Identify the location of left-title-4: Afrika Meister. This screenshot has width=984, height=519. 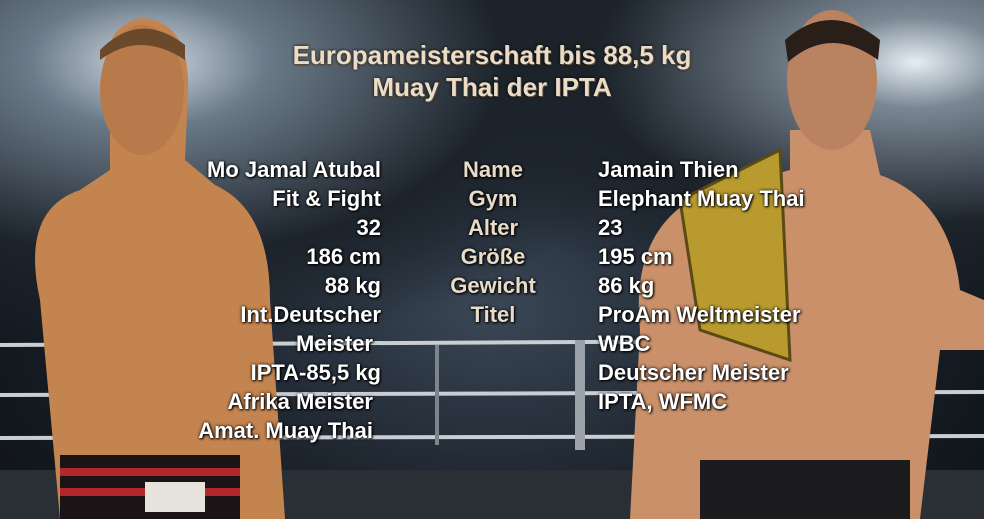
(300, 401).